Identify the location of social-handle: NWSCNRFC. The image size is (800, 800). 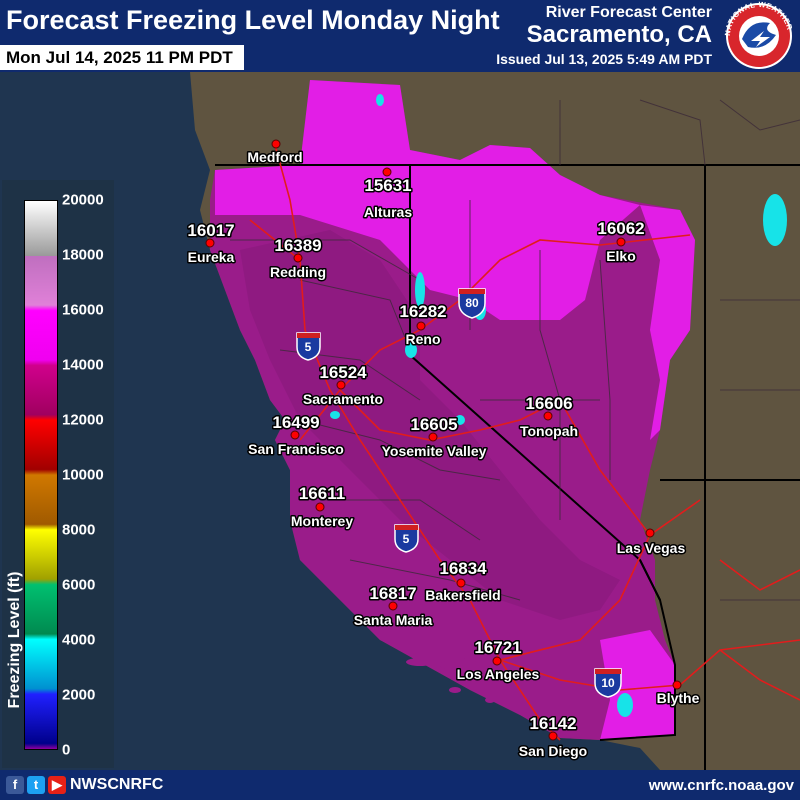
(117, 784).